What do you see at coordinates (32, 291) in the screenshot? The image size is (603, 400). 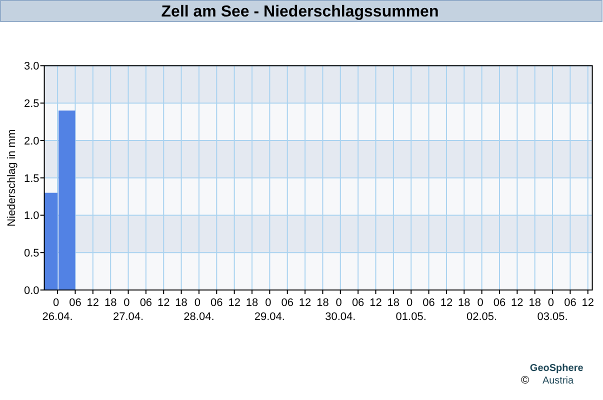 I see `y-tick-label: 0.0` at bounding box center [32, 291].